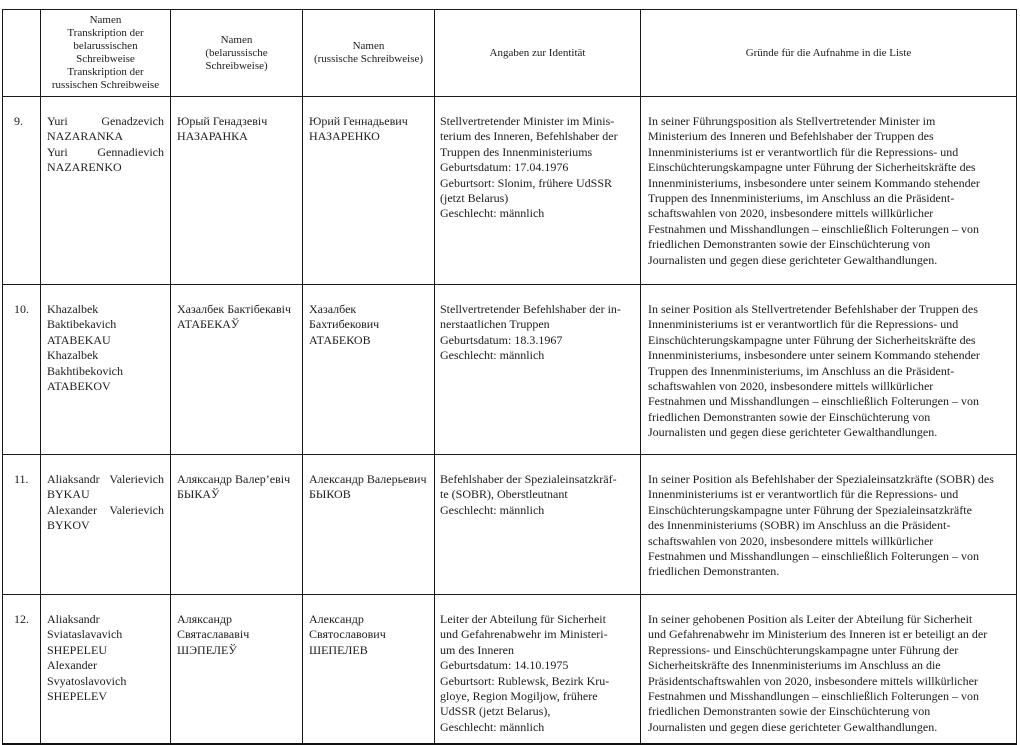 The image size is (1020, 745). I want to click on name-belarusian: Хазалбек Бактібекавіч АТАБЕКАЎ, so click(236, 369).